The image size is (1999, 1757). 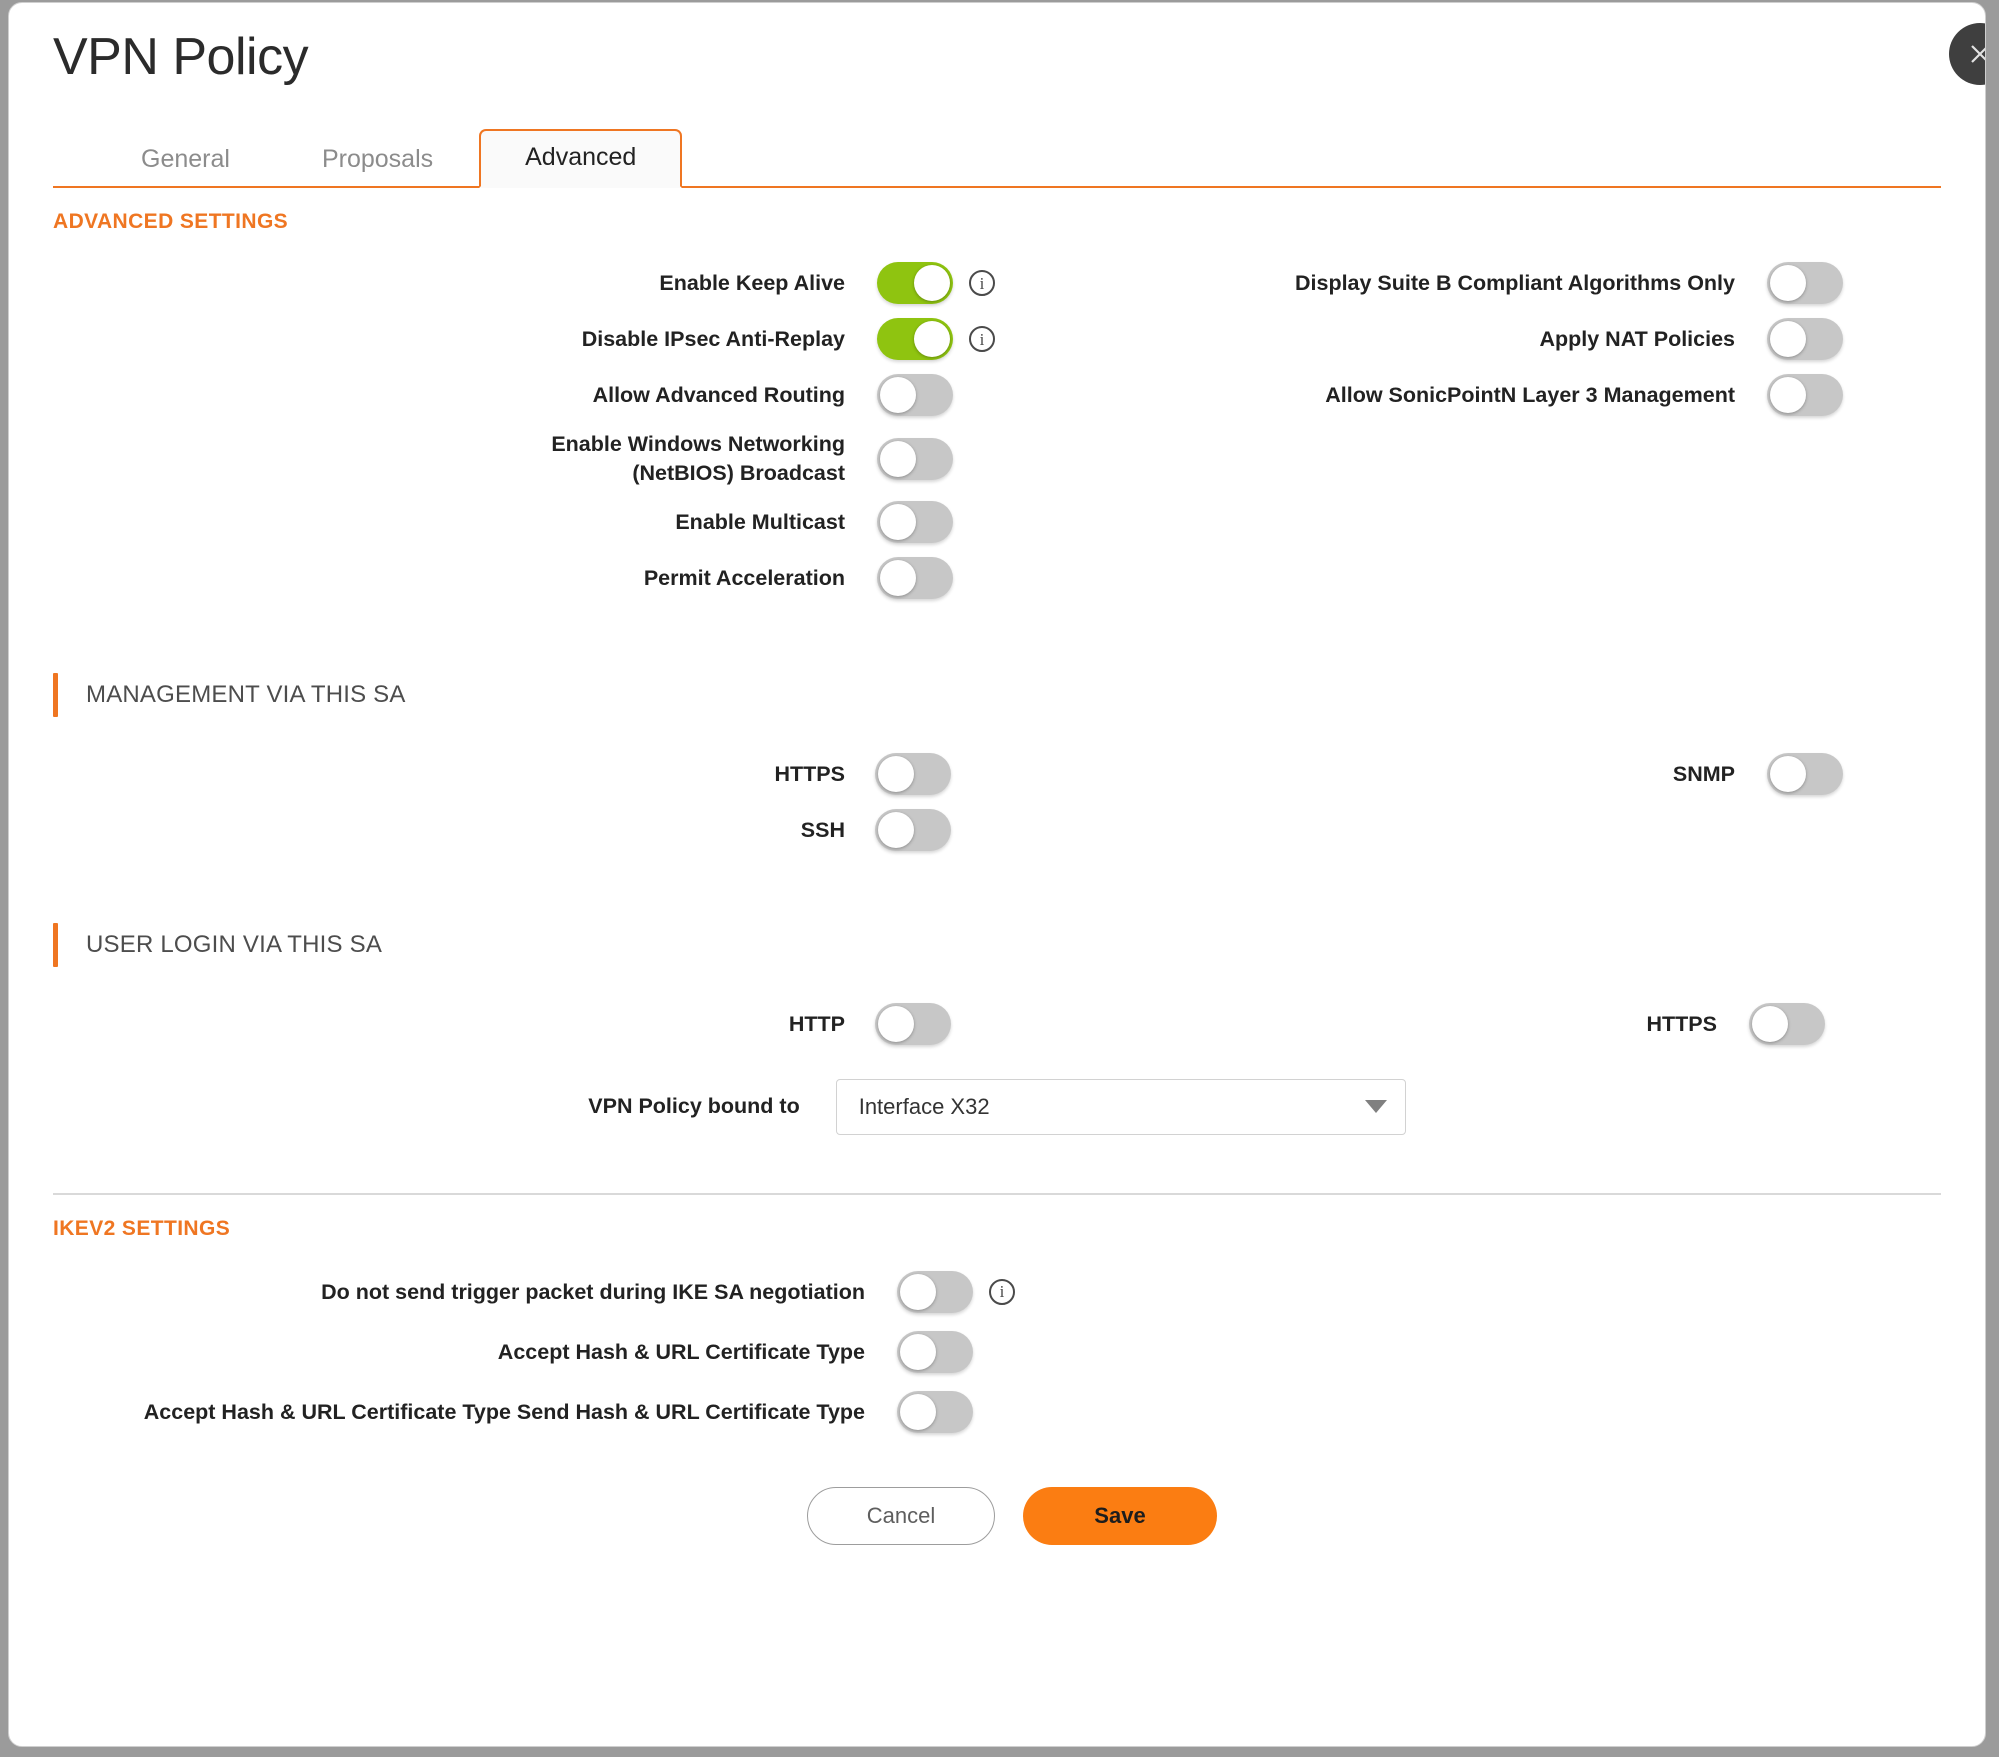 What do you see at coordinates (935, 1411) in the screenshot?
I see `toggle-accept-send-hash-url-certificate-type` at bounding box center [935, 1411].